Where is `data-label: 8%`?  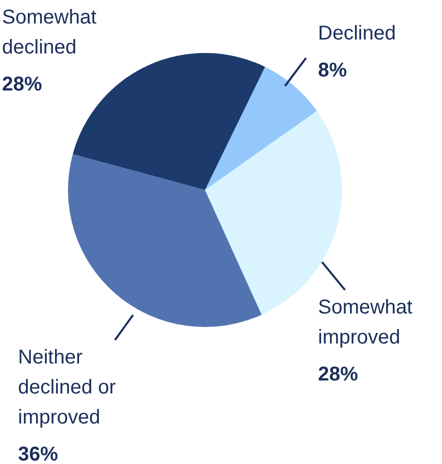 data-label: 8% is located at coordinates (333, 71).